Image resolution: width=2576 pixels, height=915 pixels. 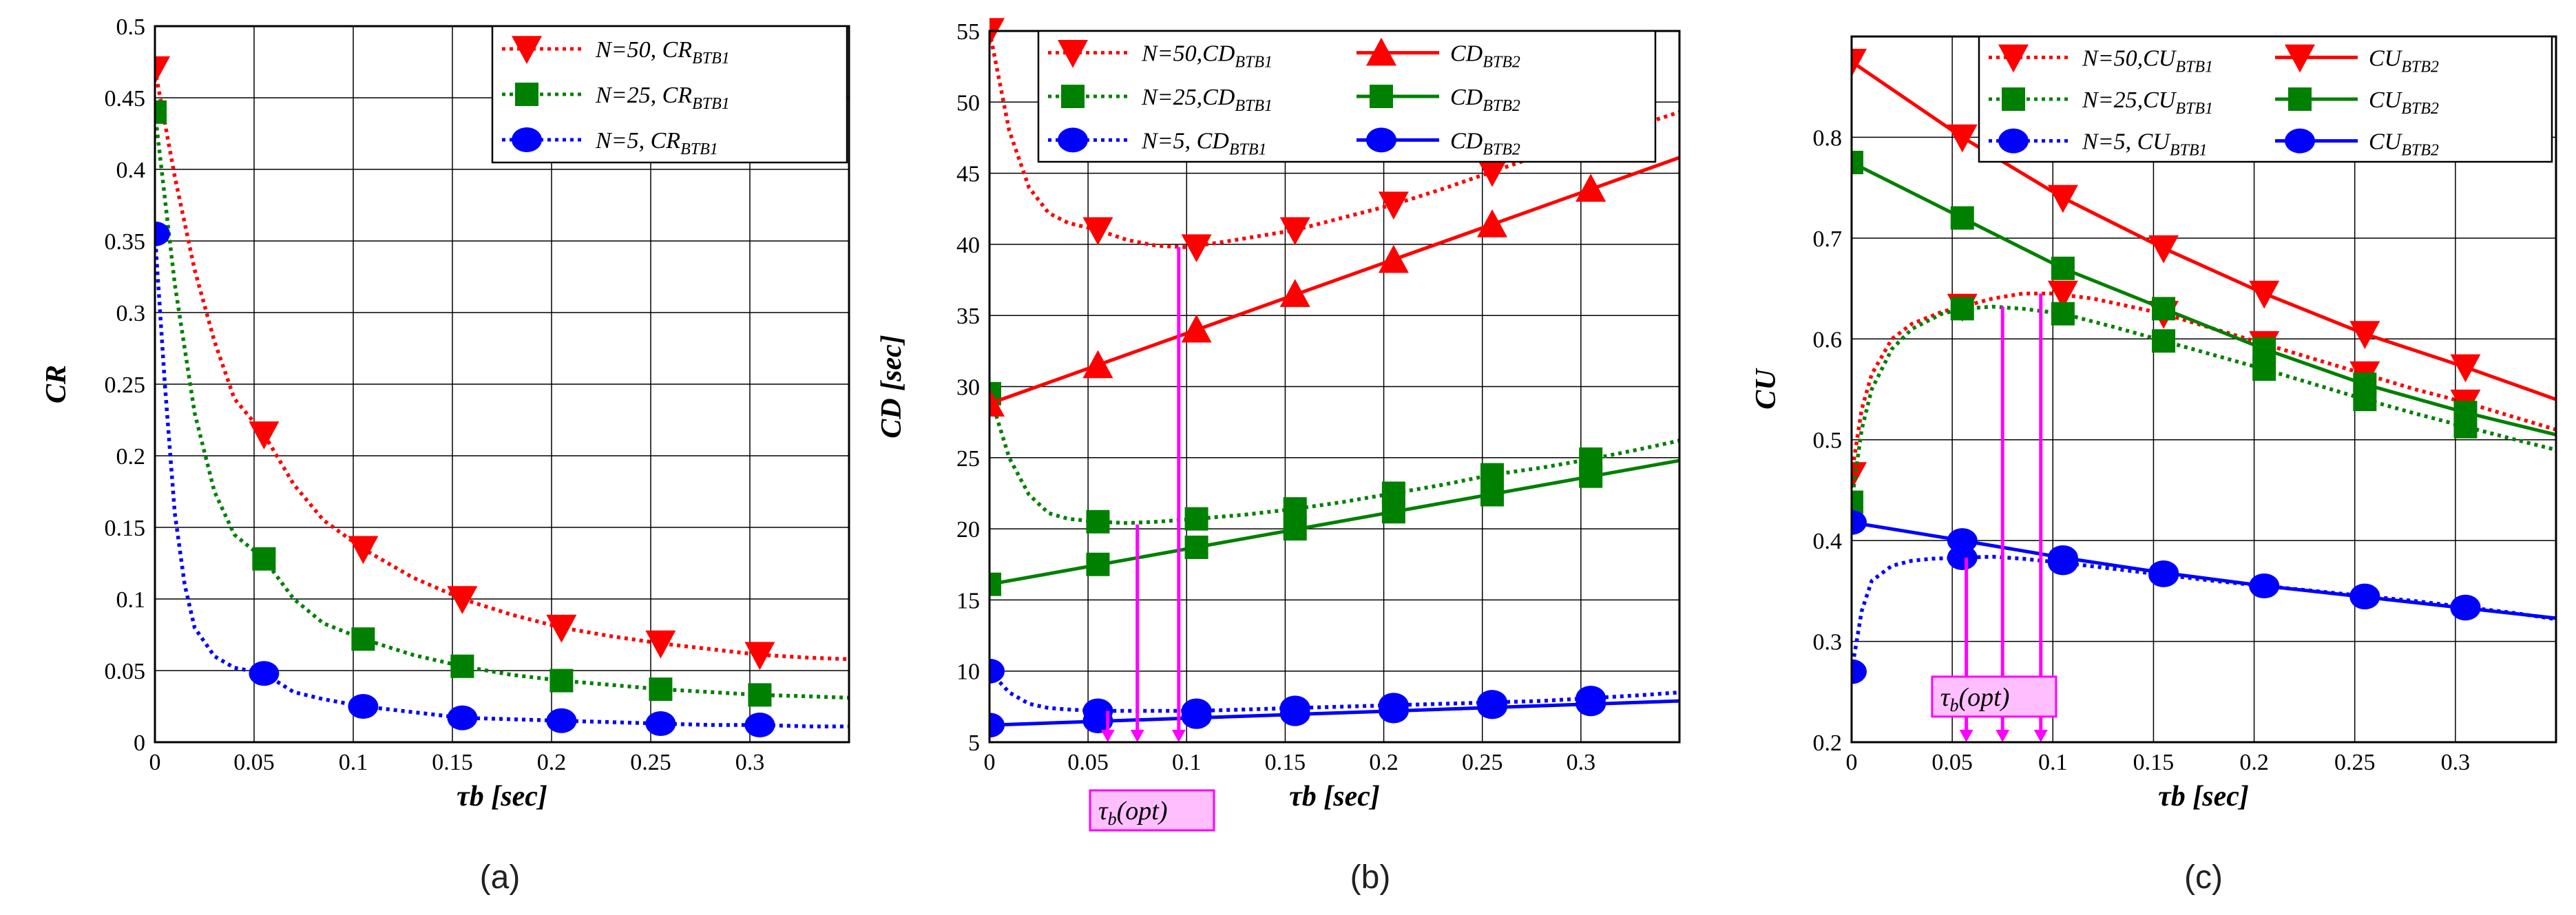 I want to click on y-tick-label: 0.35, so click(x=125, y=242).